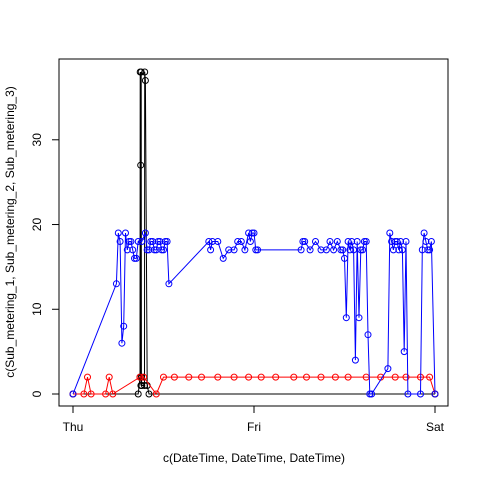 This screenshot has width=480, height=480. I want to click on x-tick-label: Fri, so click(254, 427).